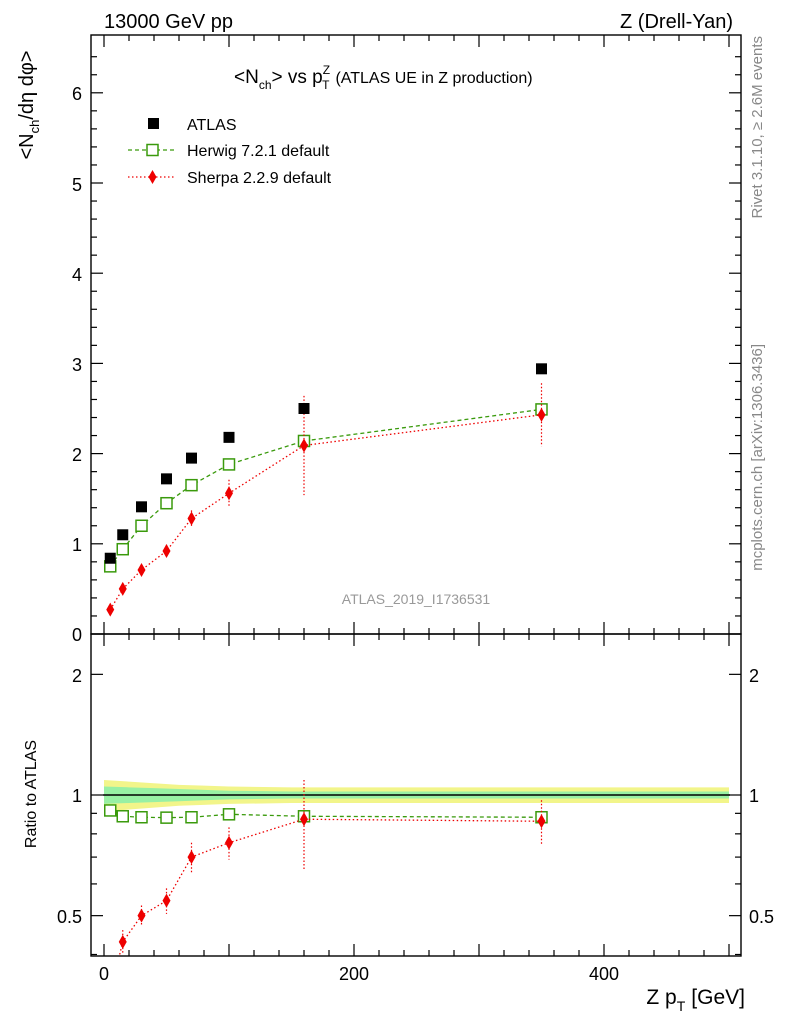  Describe the element at coordinates (416, 599) in the screenshot. I see `analysis-label: ATLAS_2019_I1736531` at that location.